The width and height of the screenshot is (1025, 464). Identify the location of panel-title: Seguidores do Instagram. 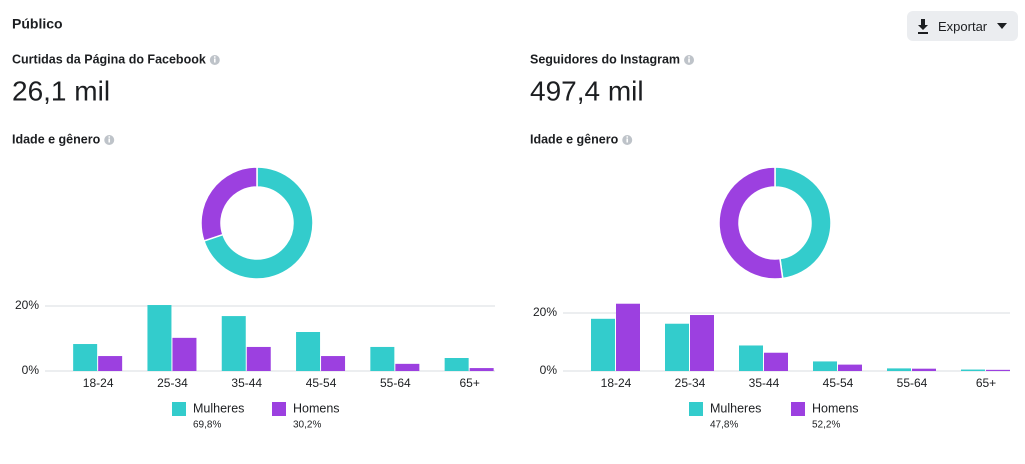
(605, 59).